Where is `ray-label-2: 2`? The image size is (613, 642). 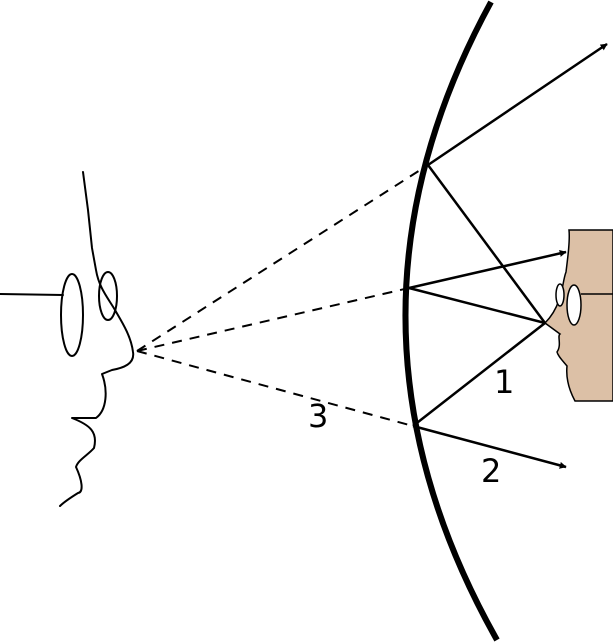 ray-label-2: 2 is located at coordinates (491, 471).